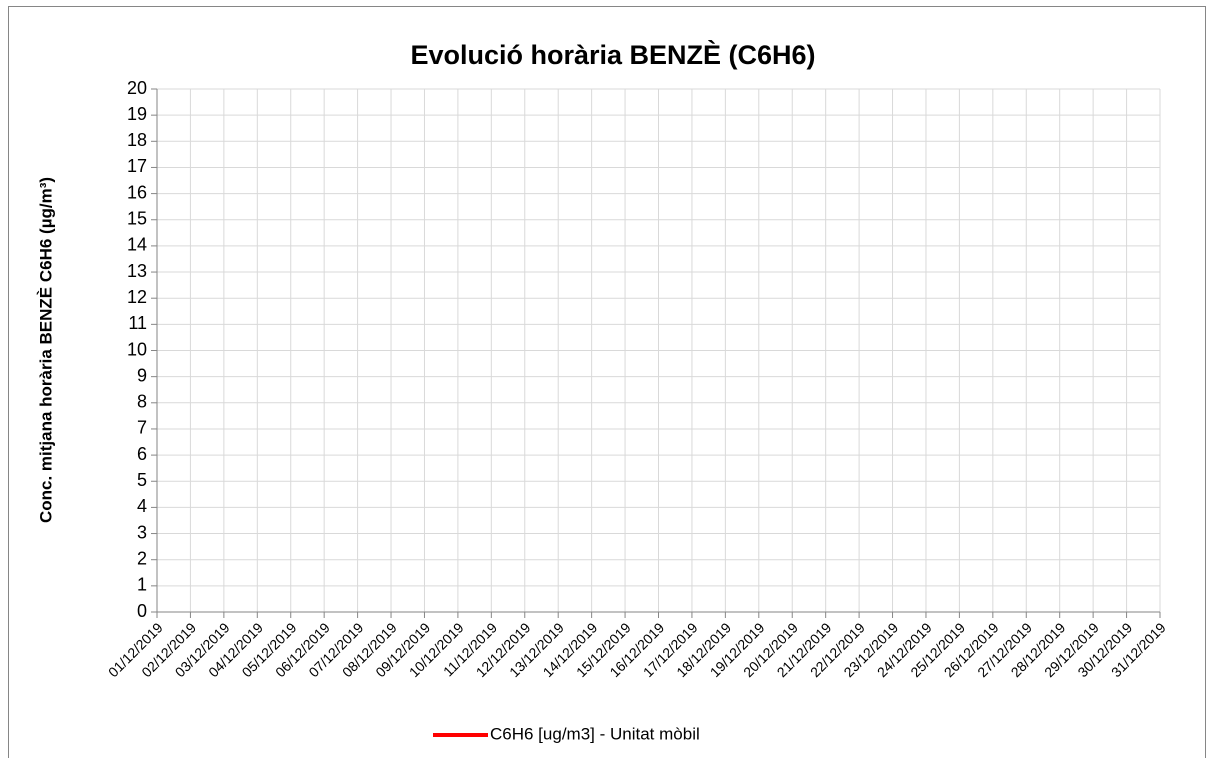 The image size is (1213, 758). Describe the element at coordinates (142, 532) in the screenshot. I see `y-tick-label: 3` at that location.